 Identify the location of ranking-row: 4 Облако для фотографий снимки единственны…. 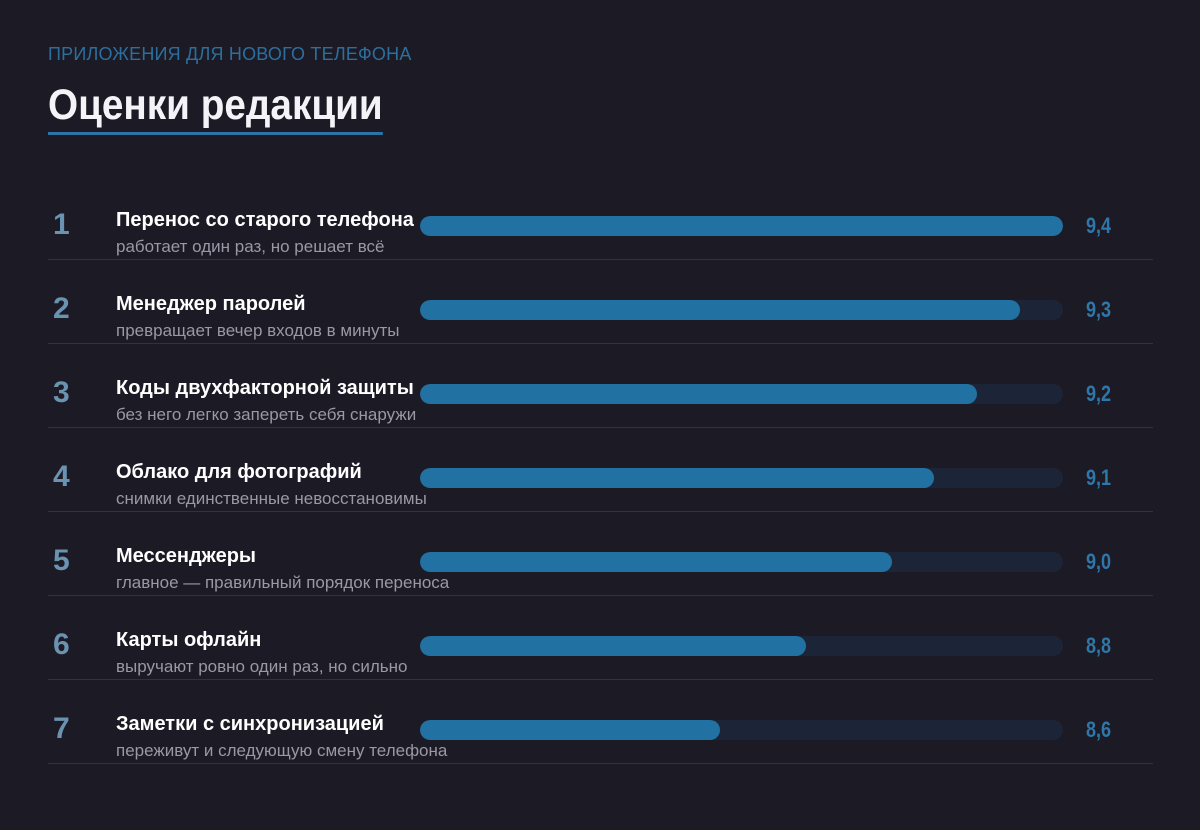
(600, 470).